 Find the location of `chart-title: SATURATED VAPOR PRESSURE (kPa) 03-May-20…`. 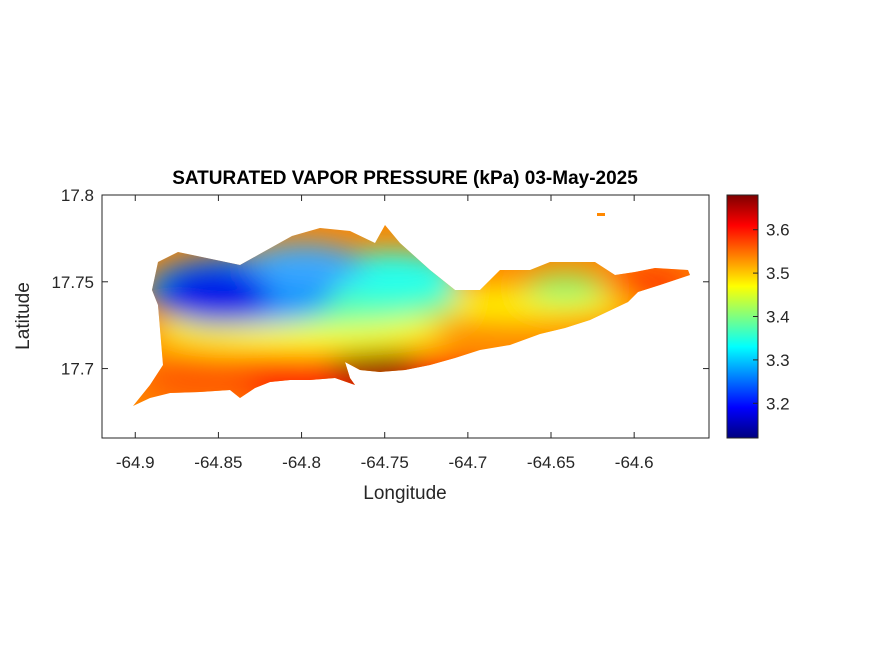

chart-title: SATURATED VAPOR PRESSURE (kPa) 03-May-20… is located at coordinates (405, 178).